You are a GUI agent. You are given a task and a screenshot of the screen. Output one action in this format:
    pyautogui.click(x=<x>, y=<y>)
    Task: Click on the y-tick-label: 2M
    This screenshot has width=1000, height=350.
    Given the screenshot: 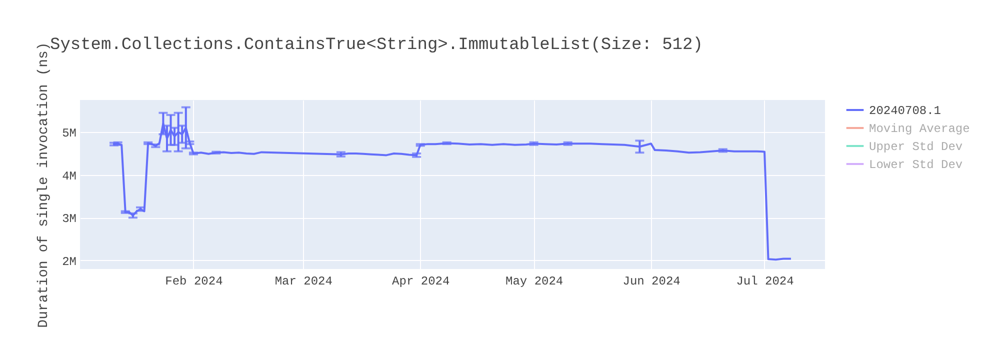 What is the action you would take?
    pyautogui.click(x=69, y=261)
    